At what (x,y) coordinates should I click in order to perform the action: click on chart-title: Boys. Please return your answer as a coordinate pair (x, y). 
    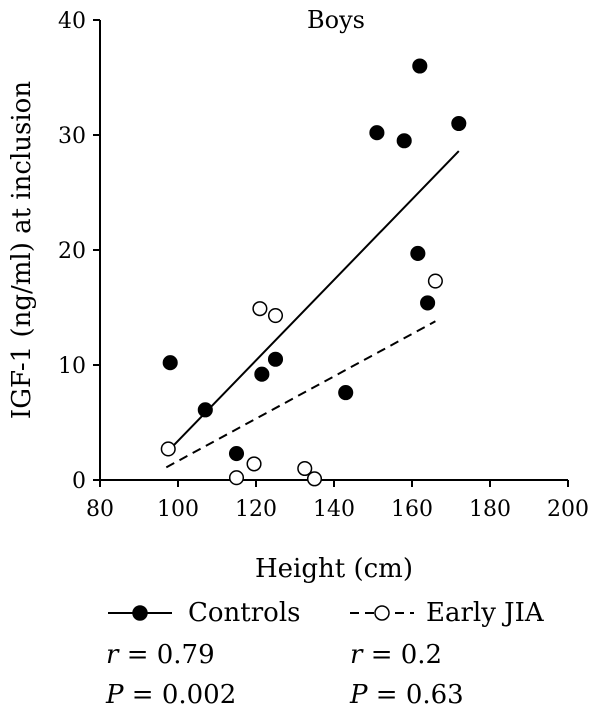
    Looking at the image, I should click on (336, 20).